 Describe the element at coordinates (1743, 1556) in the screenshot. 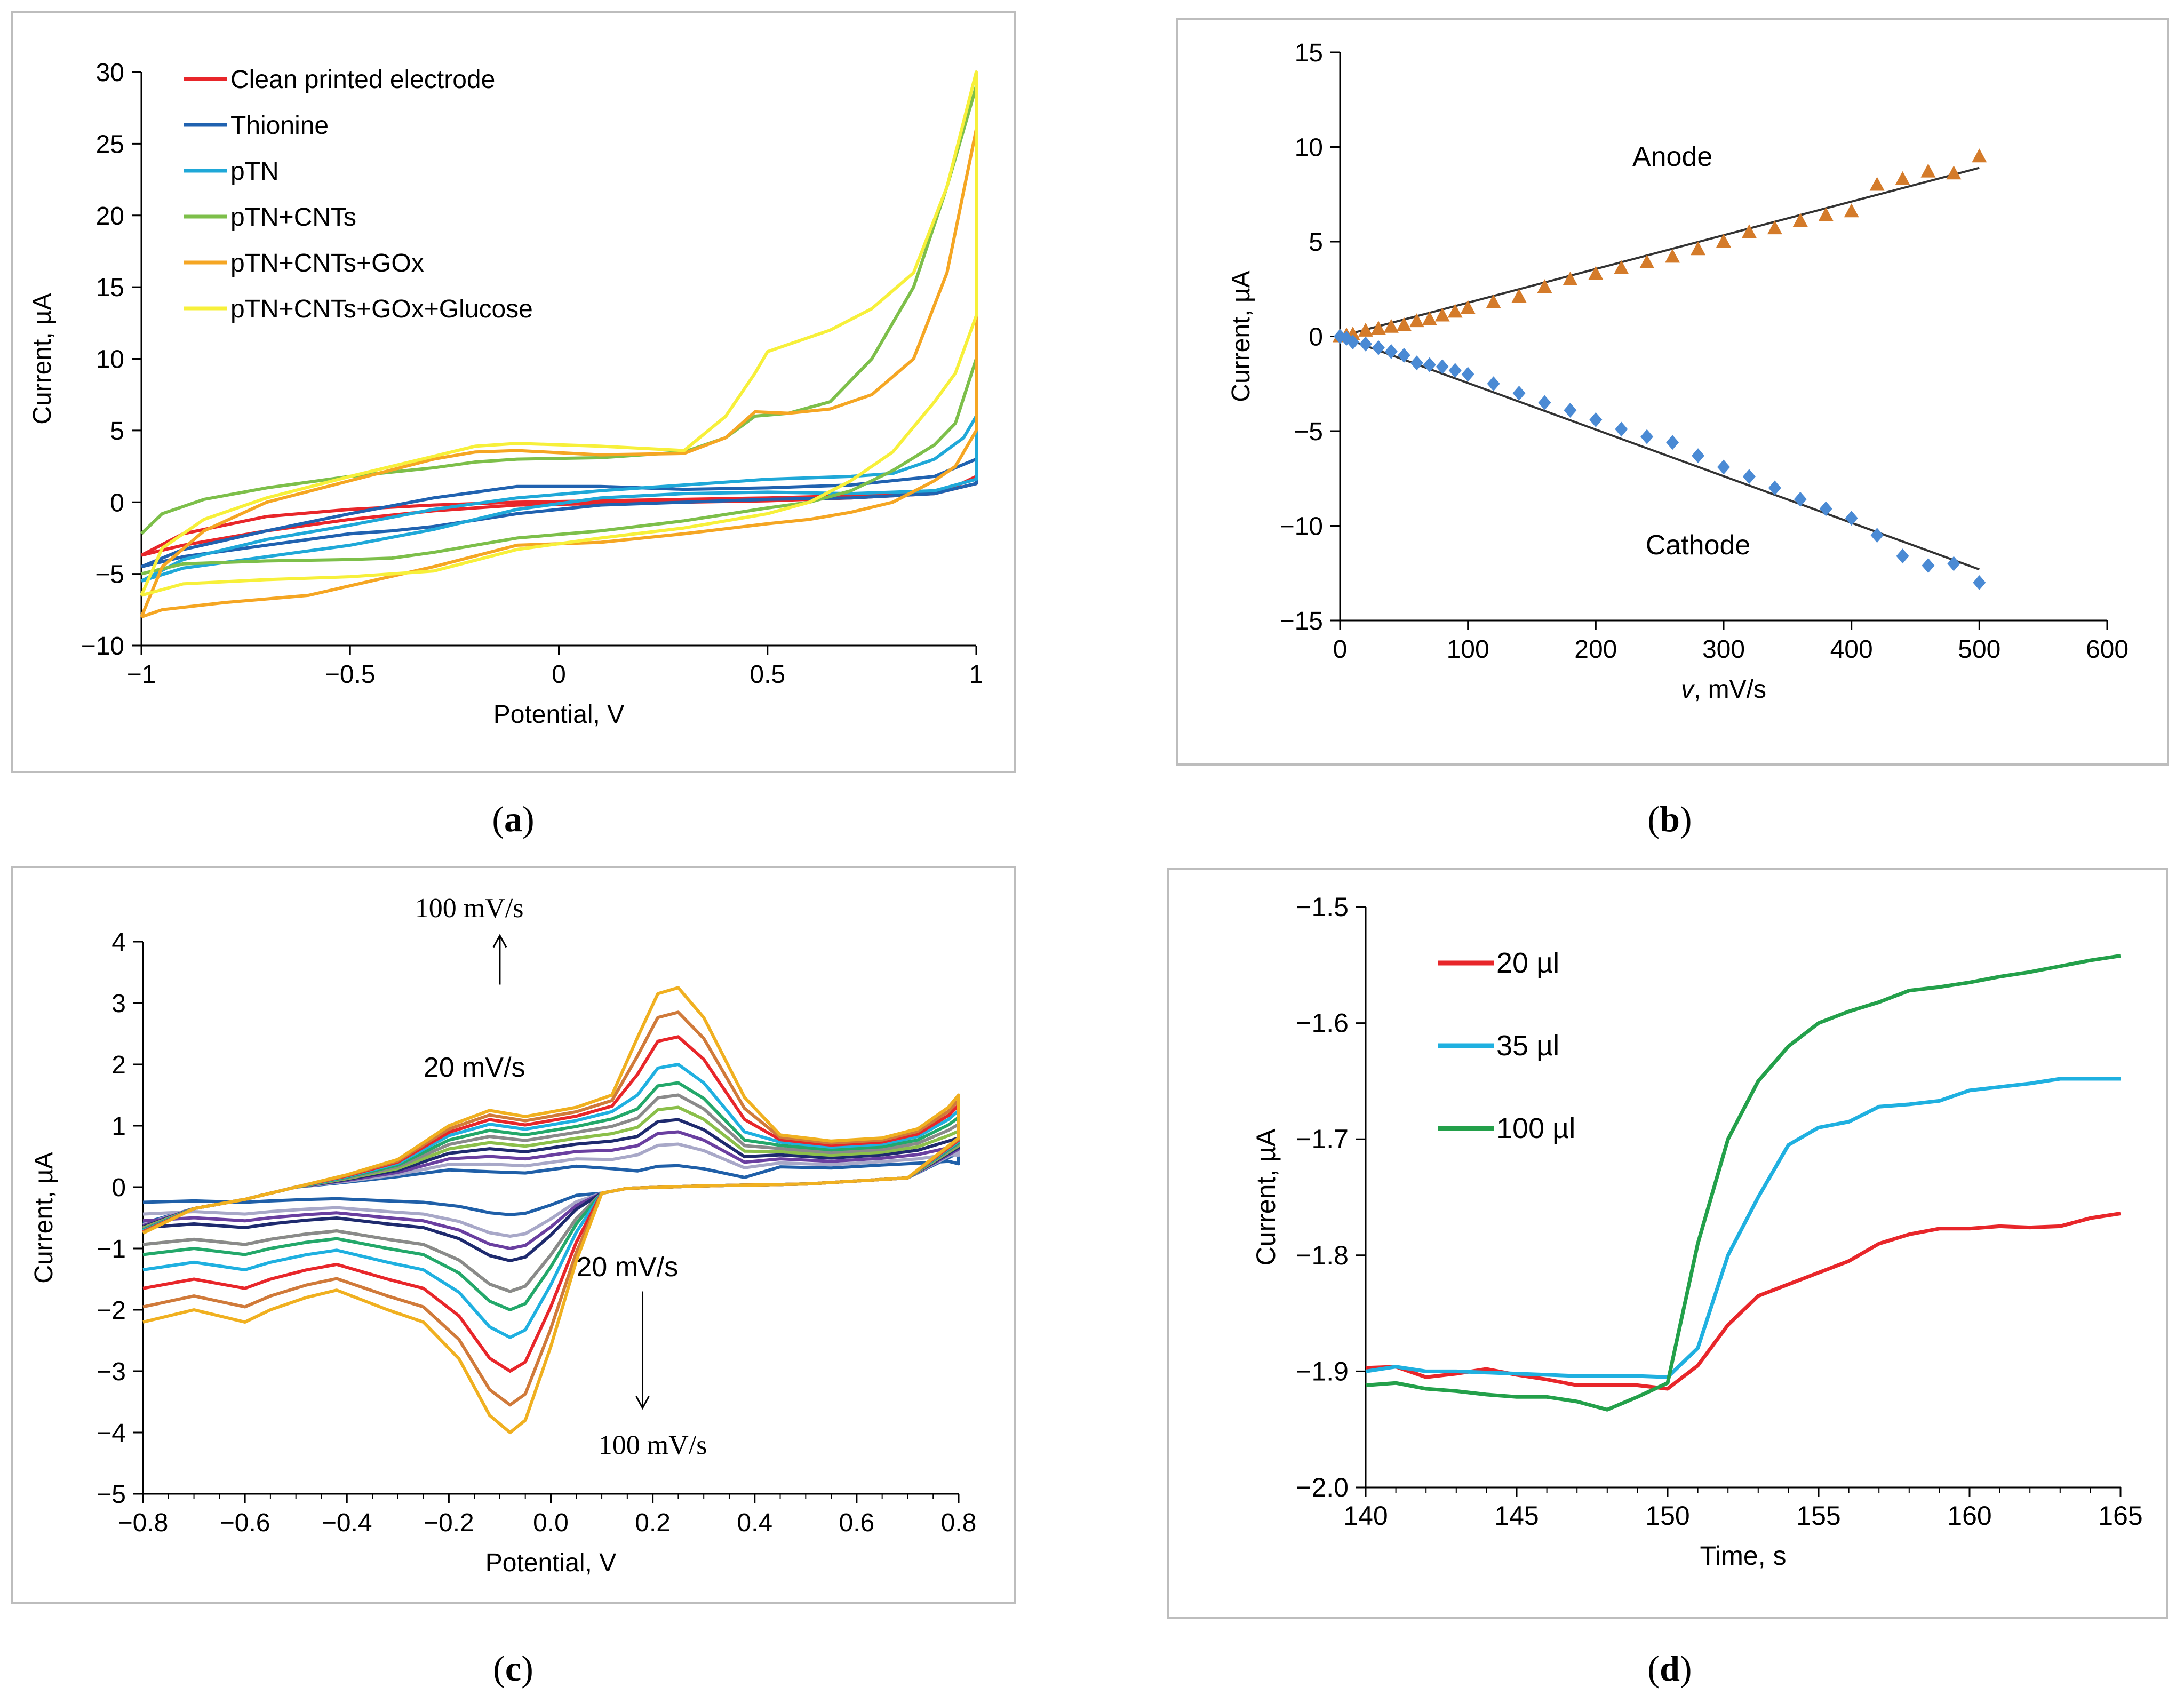

I see `x-axis-label: Time, s` at that location.